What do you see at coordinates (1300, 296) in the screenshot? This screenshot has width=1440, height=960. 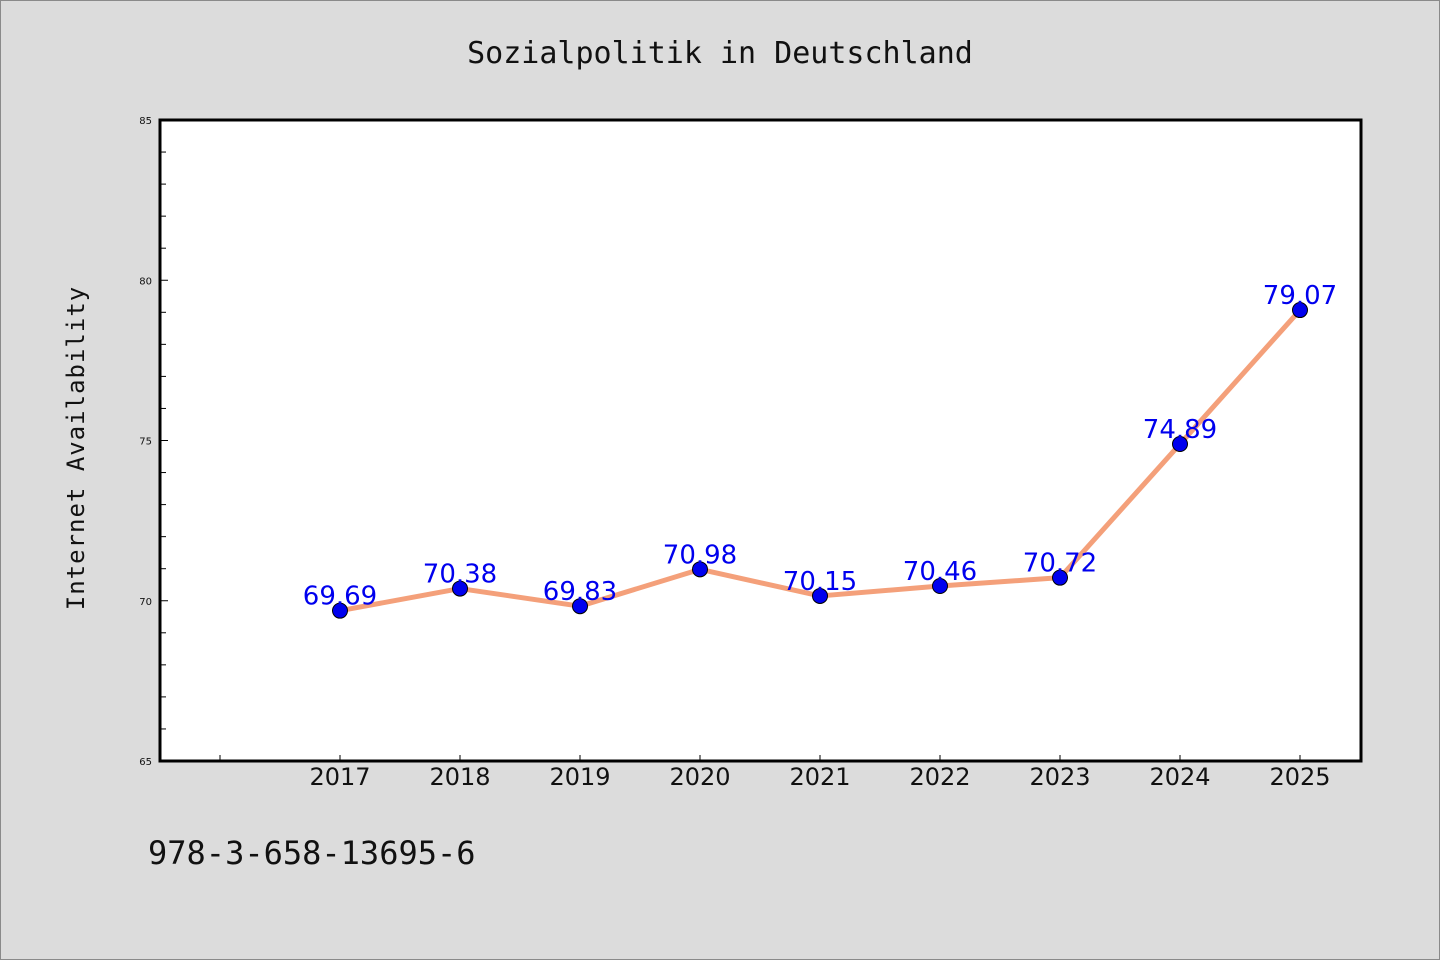 I see `data-label: 79.07` at bounding box center [1300, 296].